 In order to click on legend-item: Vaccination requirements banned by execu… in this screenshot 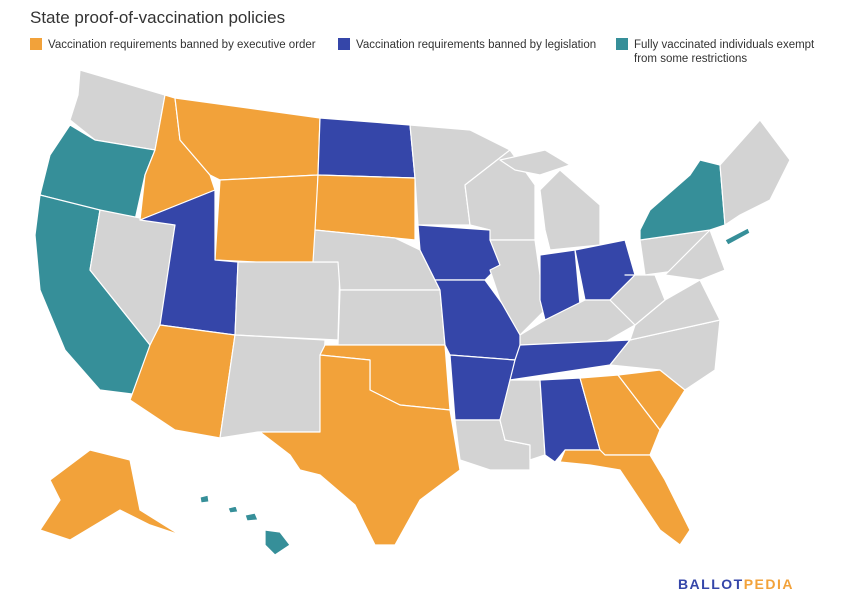, I will do `click(173, 45)`.